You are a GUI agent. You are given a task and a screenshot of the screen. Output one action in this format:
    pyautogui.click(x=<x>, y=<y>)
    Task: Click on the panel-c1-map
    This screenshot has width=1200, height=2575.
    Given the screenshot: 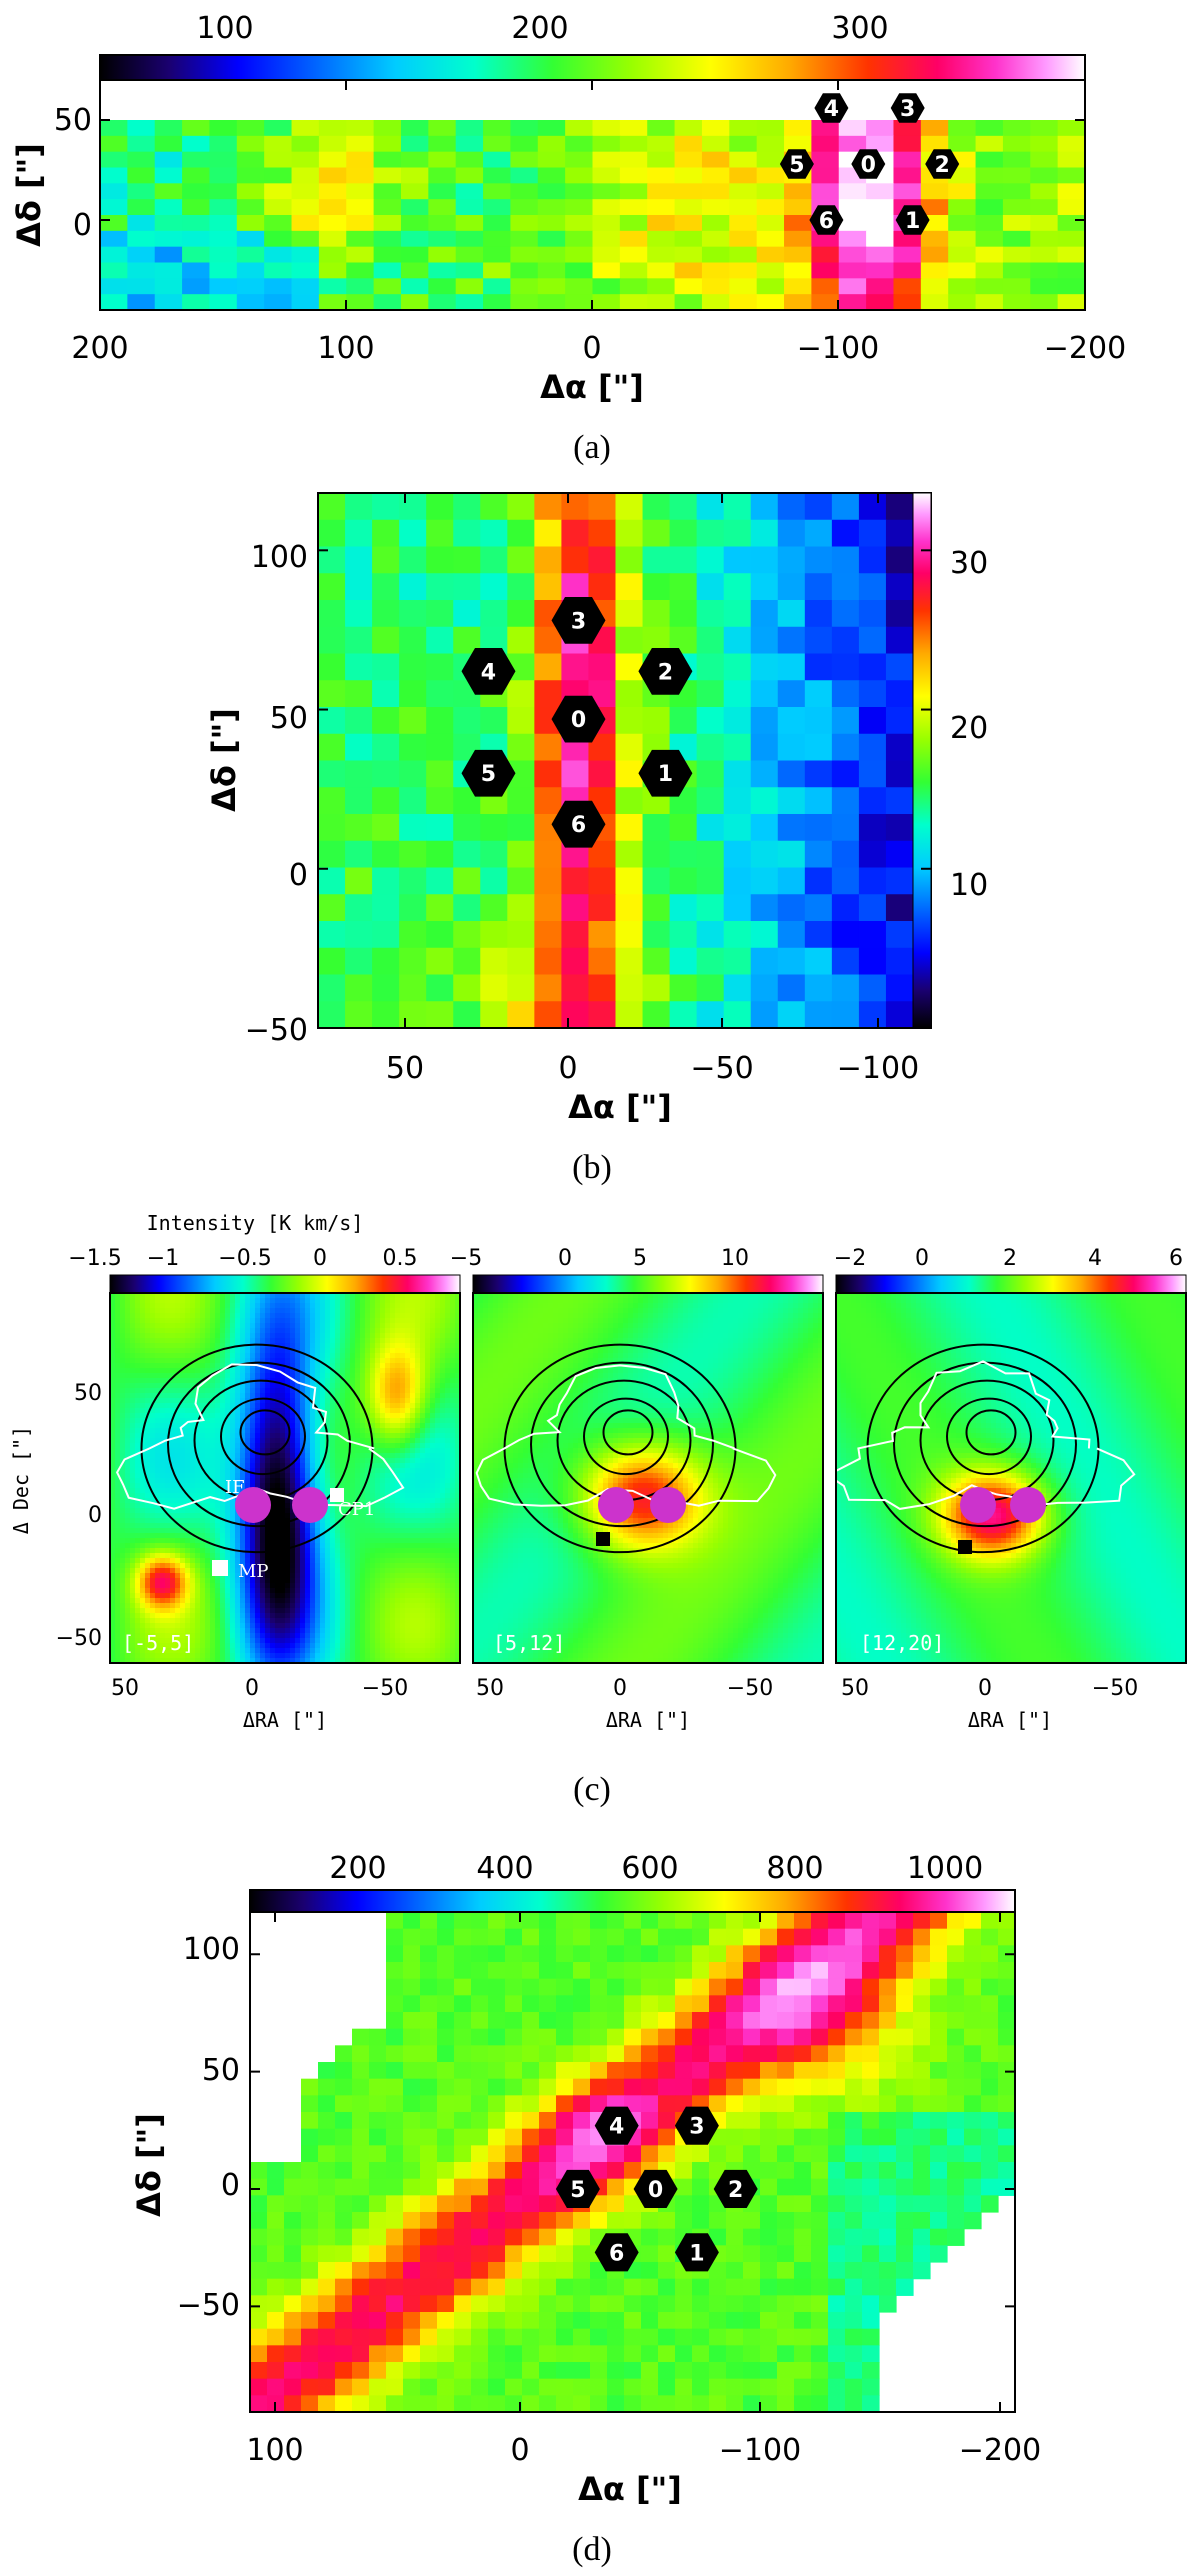 What is the action you would take?
    pyautogui.click(x=285, y=1478)
    